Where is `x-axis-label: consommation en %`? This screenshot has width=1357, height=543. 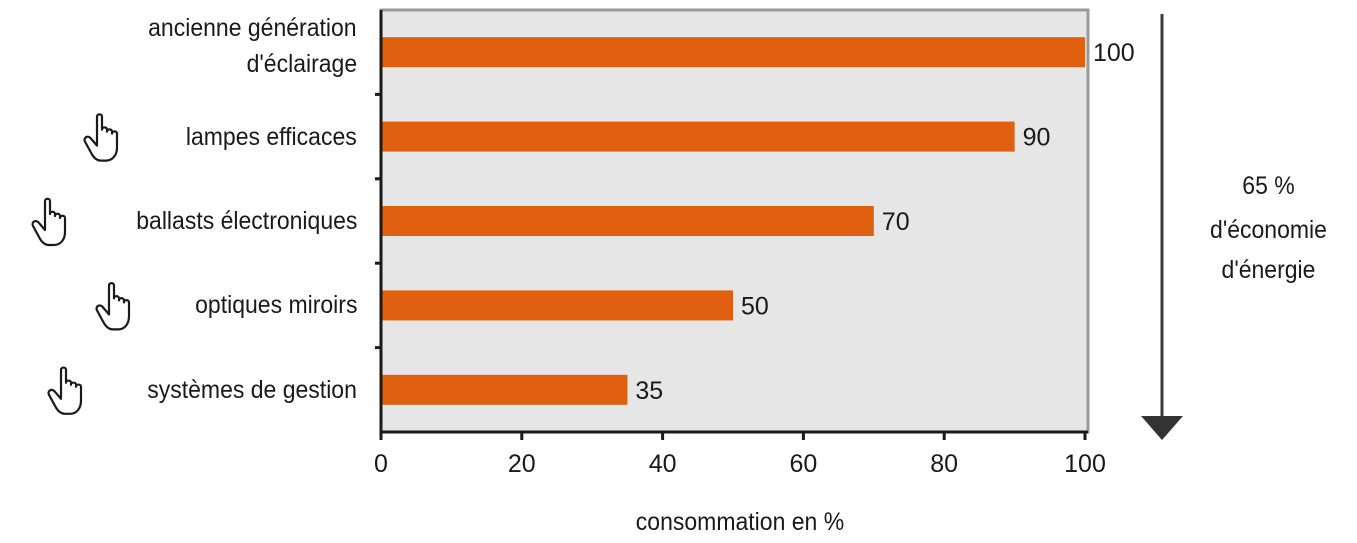
x-axis-label: consommation en % is located at coordinates (740, 522).